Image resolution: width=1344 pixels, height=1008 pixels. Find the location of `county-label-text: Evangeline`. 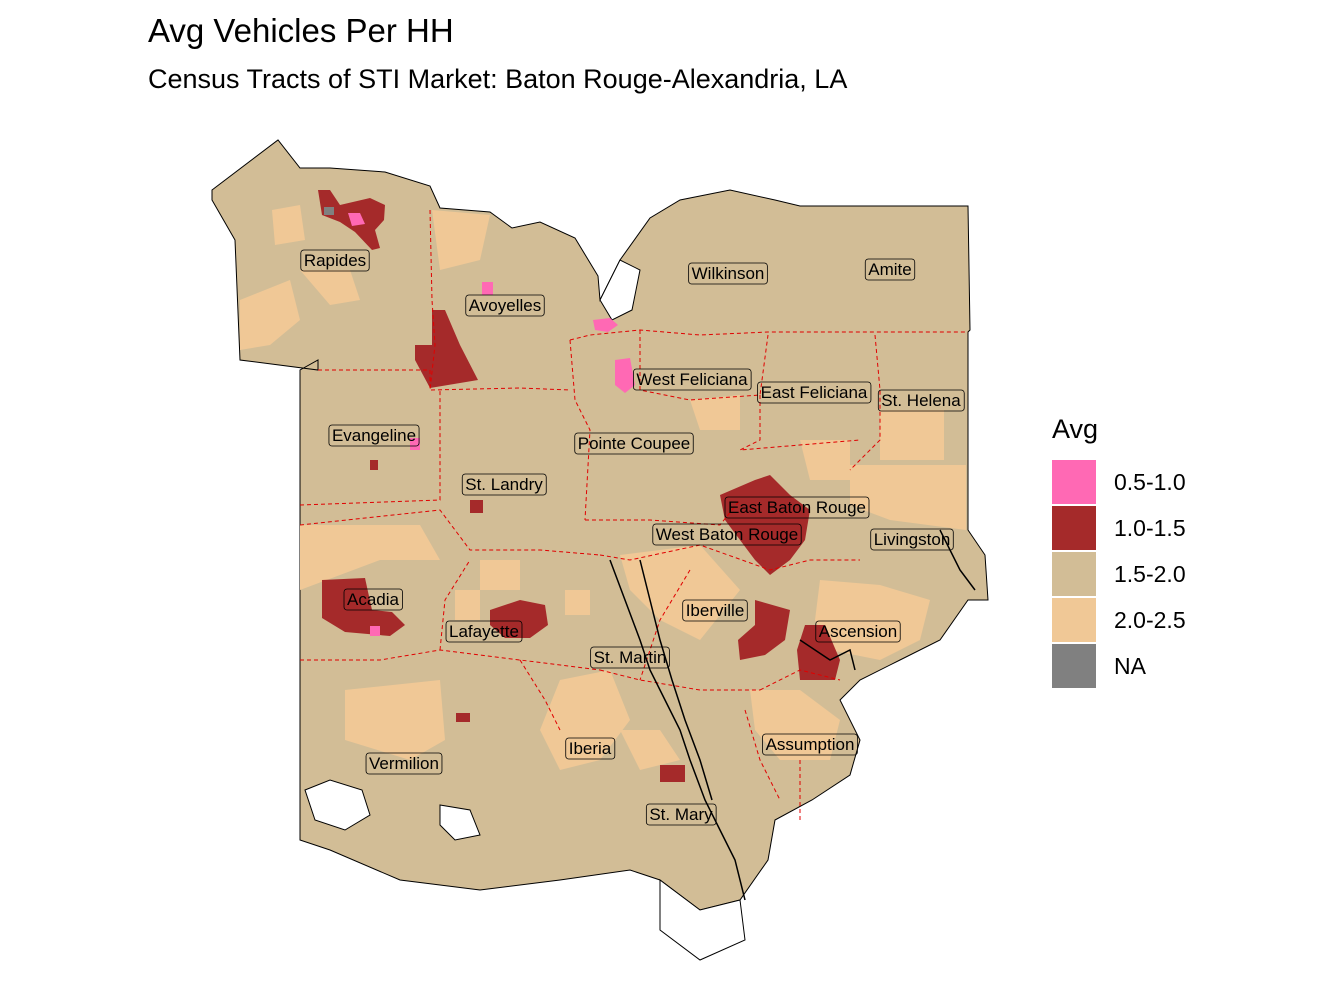

county-label-text: Evangeline is located at coordinates (374, 435).